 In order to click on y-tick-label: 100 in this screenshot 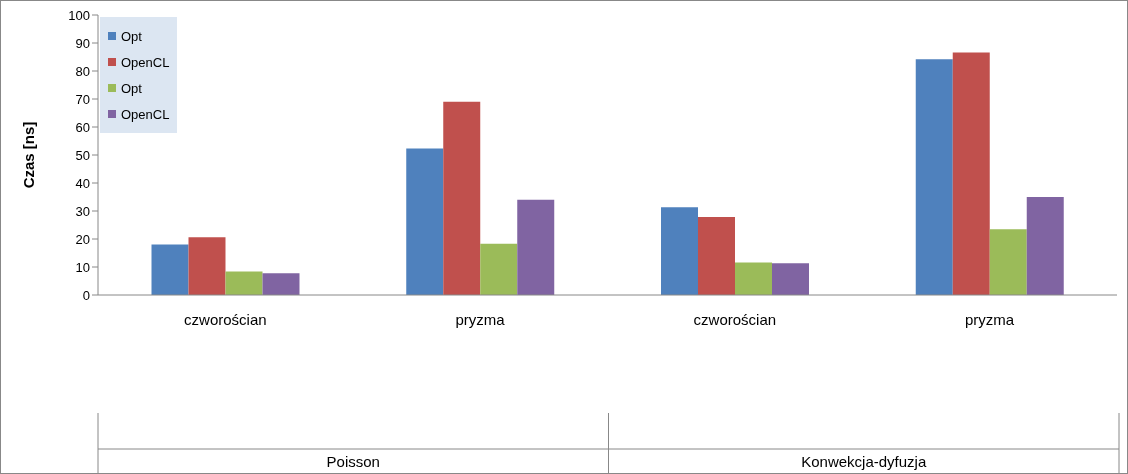, I will do `click(79, 15)`.